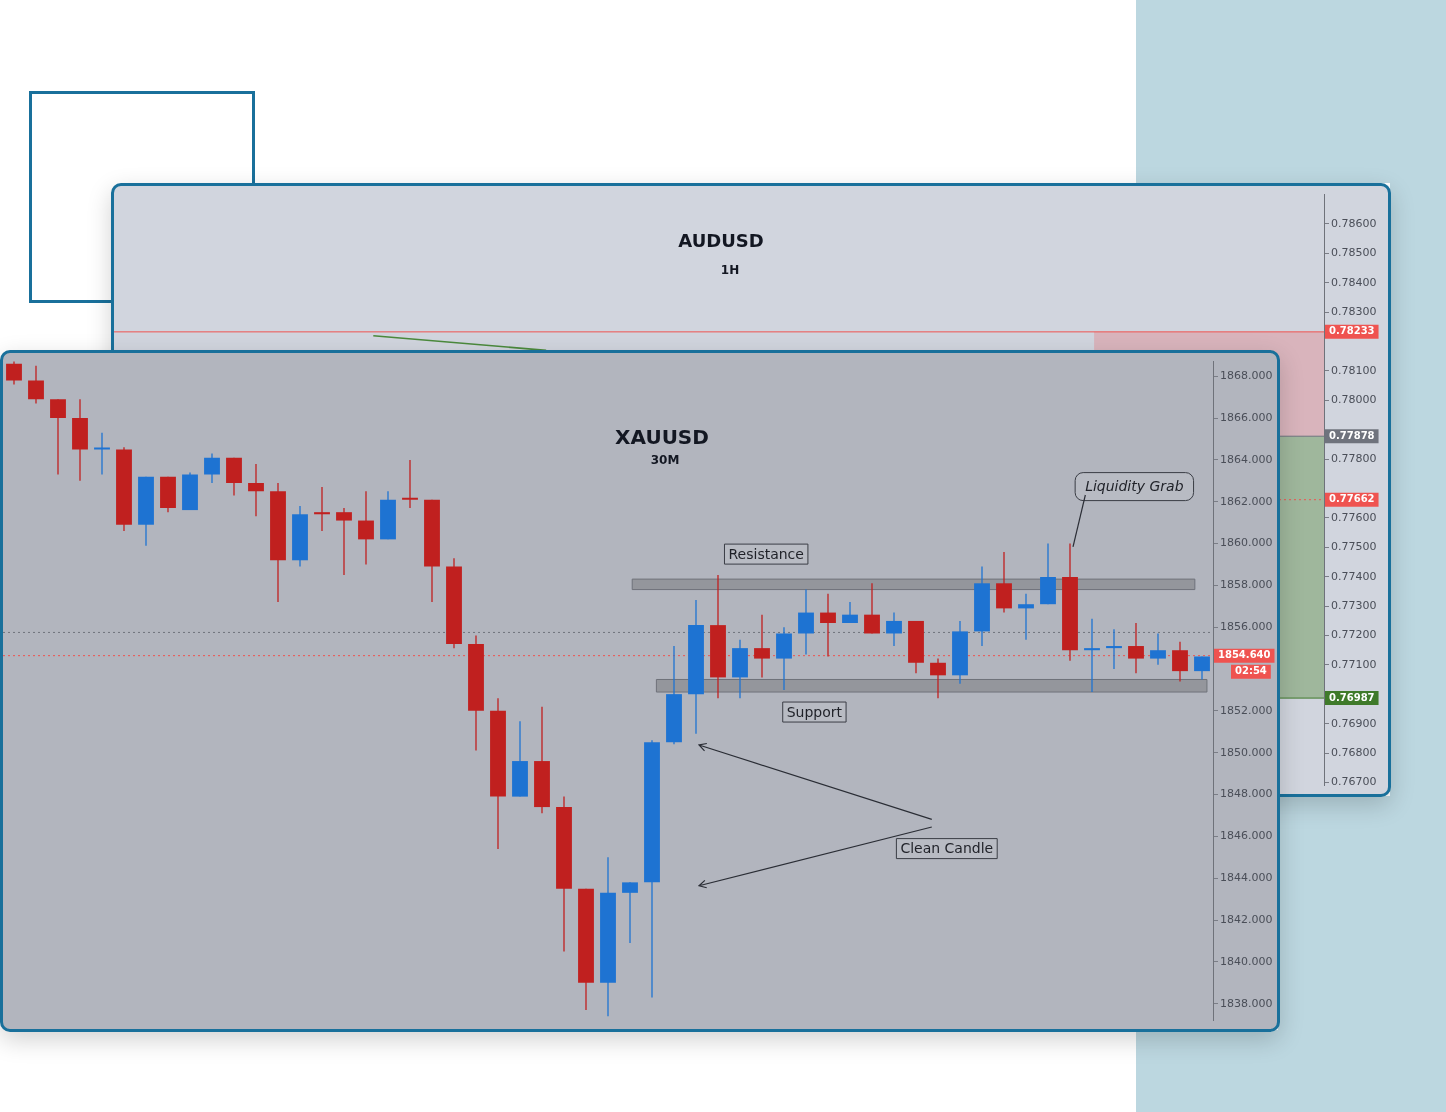 This screenshot has height=1112, width=1446. Describe the element at coordinates (1354, 635) in the screenshot. I see `y-tick-label: 0.77200` at that location.